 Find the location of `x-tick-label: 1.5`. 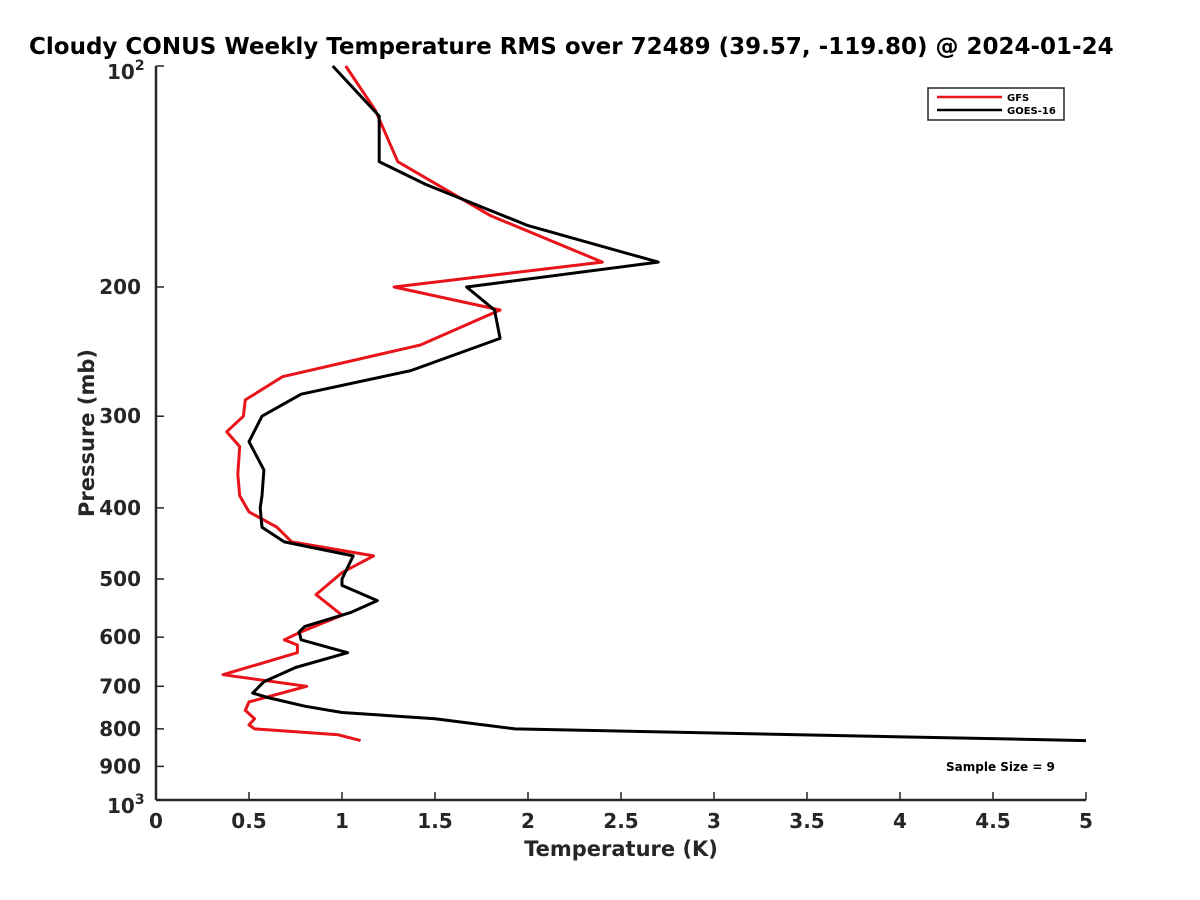

x-tick-label: 1.5 is located at coordinates (434, 821).